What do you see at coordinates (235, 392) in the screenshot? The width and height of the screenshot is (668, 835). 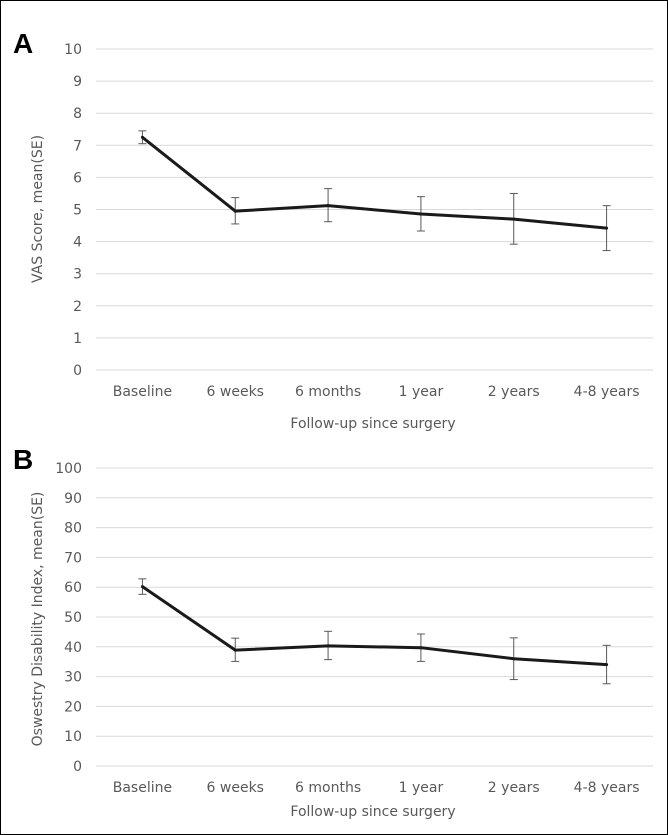 I see `panel-a-x-tick-label: 6 weeks` at bounding box center [235, 392].